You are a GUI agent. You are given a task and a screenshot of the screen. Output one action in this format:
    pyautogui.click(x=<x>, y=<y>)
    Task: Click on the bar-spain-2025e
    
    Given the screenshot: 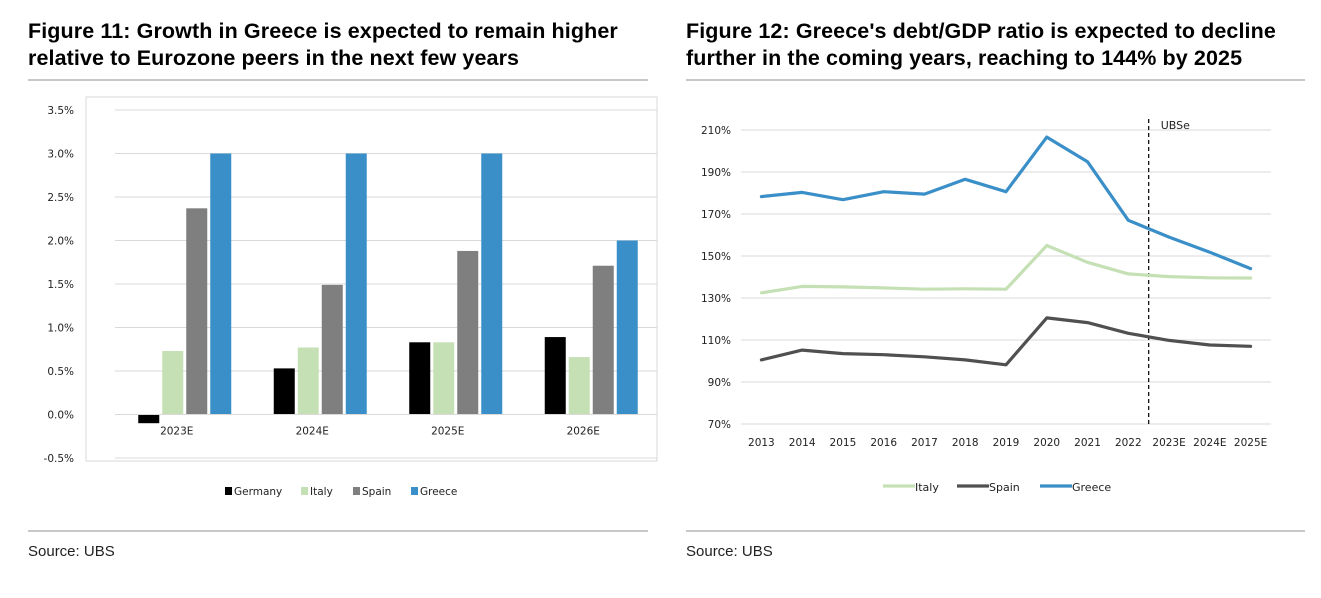 What is the action you would take?
    pyautogui.click(x=468, y=332)
    